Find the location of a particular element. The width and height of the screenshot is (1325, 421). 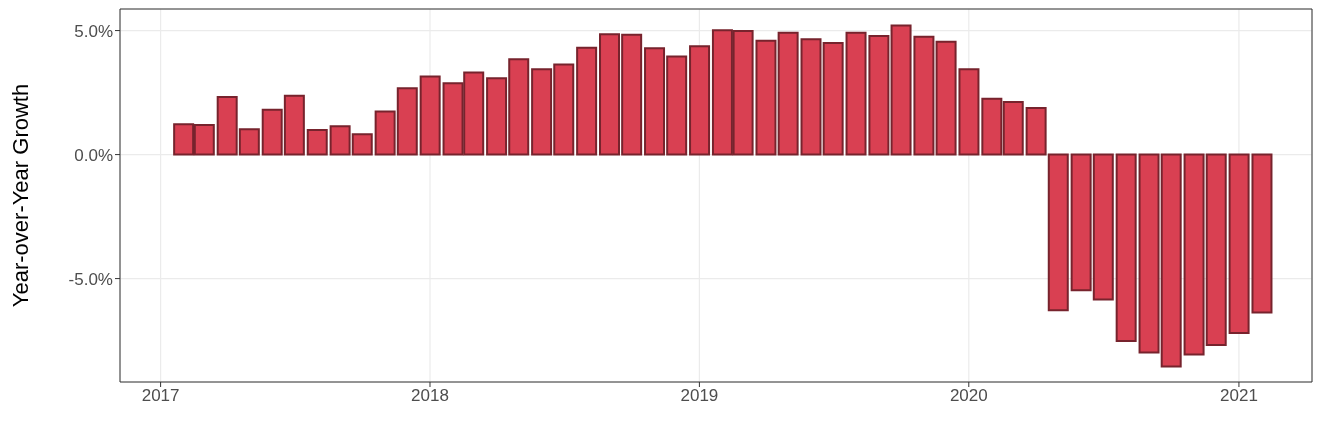

x-tick-label: 2020 is located at coordinates (968, 396).